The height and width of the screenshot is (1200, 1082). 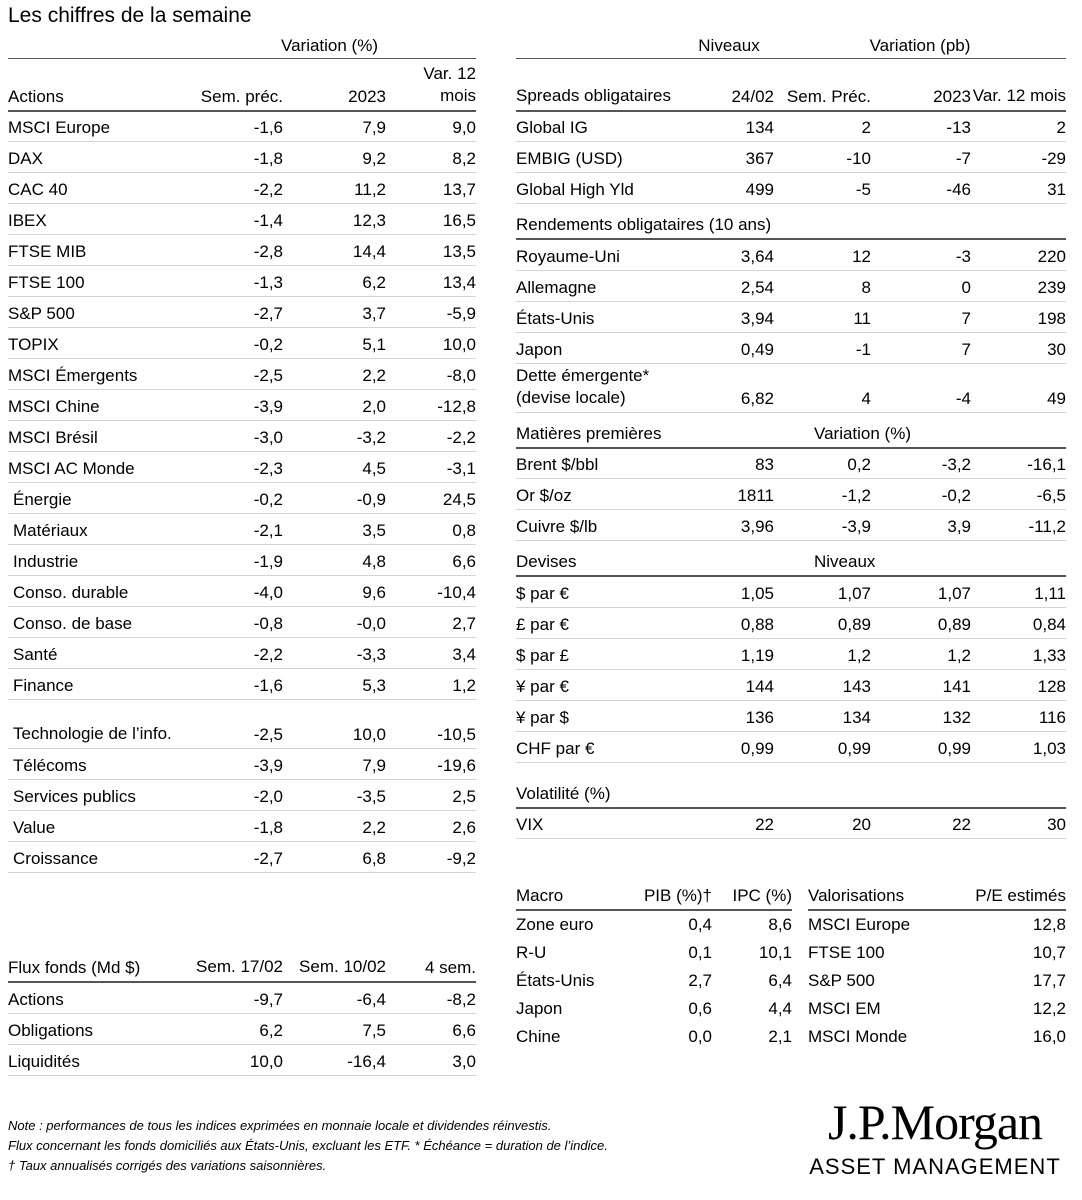 I want to click on equity-row: Matériaux -2,1 3,5 0,8, so click(x=242, y=529).